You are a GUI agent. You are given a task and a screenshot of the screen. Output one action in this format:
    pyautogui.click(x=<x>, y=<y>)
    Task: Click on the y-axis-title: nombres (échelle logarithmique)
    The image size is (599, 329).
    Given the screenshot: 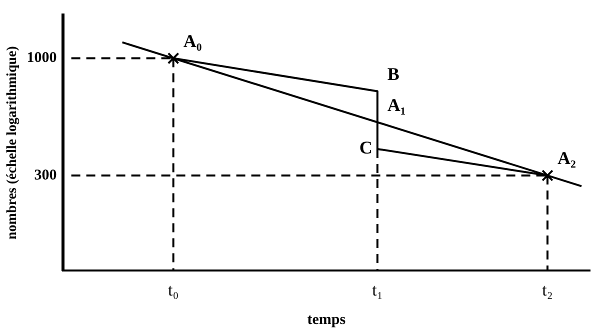 What is the action you would take?
    pyautogui.click(x=12, y=143)
    